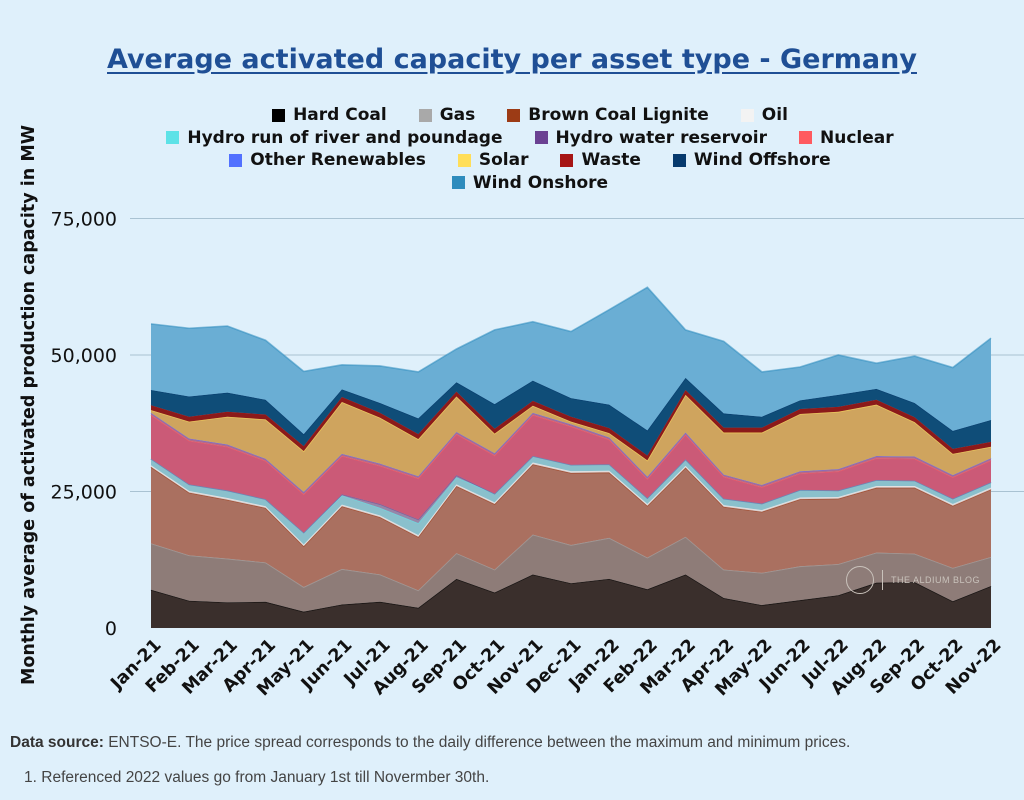 This screenshot has height=800, width=1024. I want to click on area-solar, so click(571, 443).